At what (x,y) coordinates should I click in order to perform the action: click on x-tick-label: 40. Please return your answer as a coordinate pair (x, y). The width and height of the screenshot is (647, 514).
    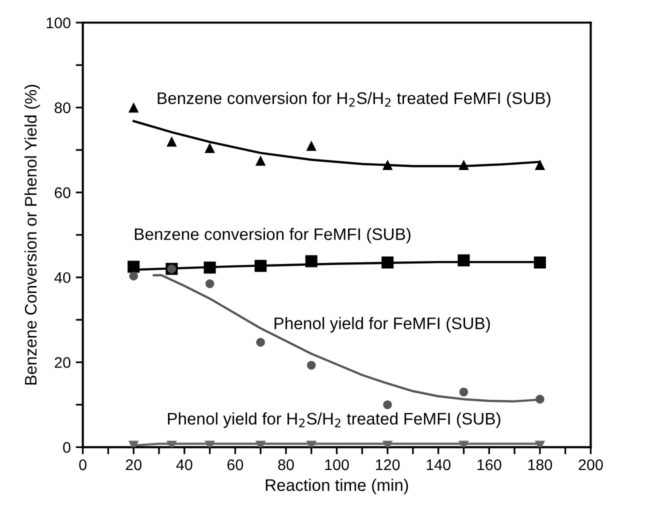
    Looking at the image, I should click on (184, 464).